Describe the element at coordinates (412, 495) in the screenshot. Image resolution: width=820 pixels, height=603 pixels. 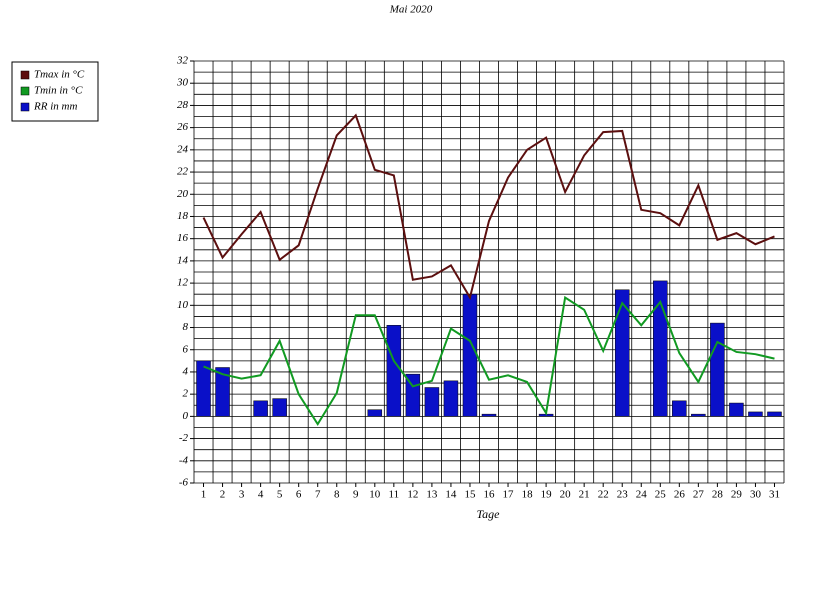
I see `x-tick-label: 12` at that location.